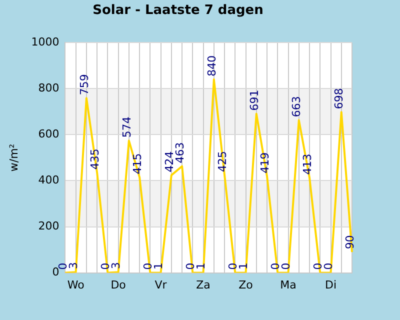 This screenshot has height=320, width=400. I want to click on data-label: 698, so click(339, 99).